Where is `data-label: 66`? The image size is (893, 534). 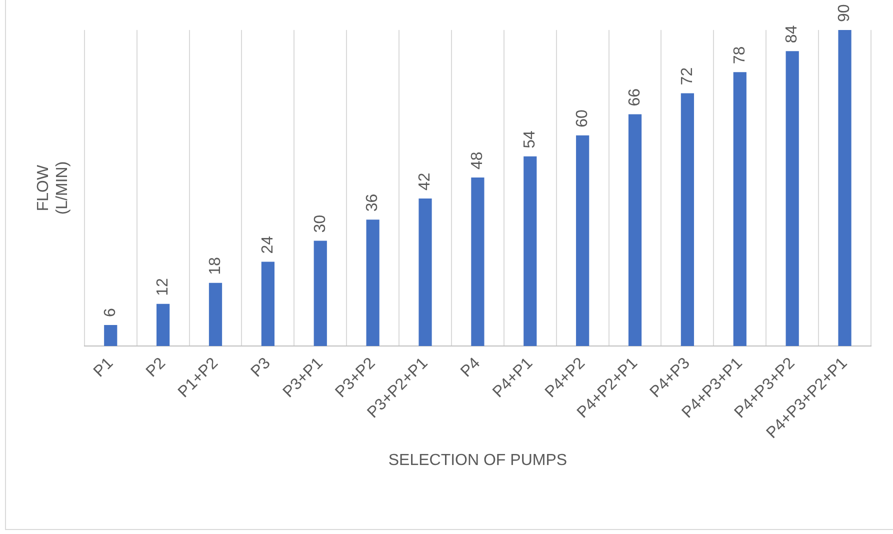 data-label: 66 is located at coordinates (635, 97).